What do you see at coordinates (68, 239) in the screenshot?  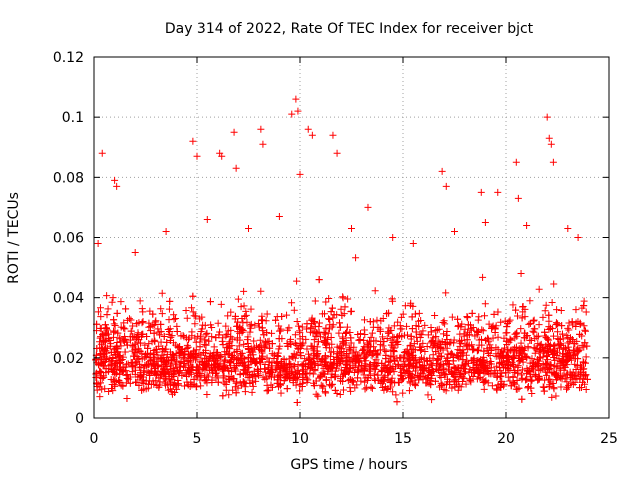 I see `y-tick-label: 0.06` at bounding box center [68, 239].